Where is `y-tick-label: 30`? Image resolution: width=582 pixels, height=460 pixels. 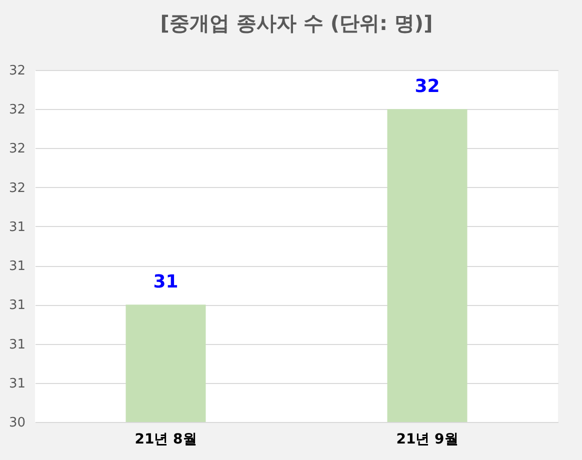
y-tick-label: 30 is located at coordinates (17, 423).